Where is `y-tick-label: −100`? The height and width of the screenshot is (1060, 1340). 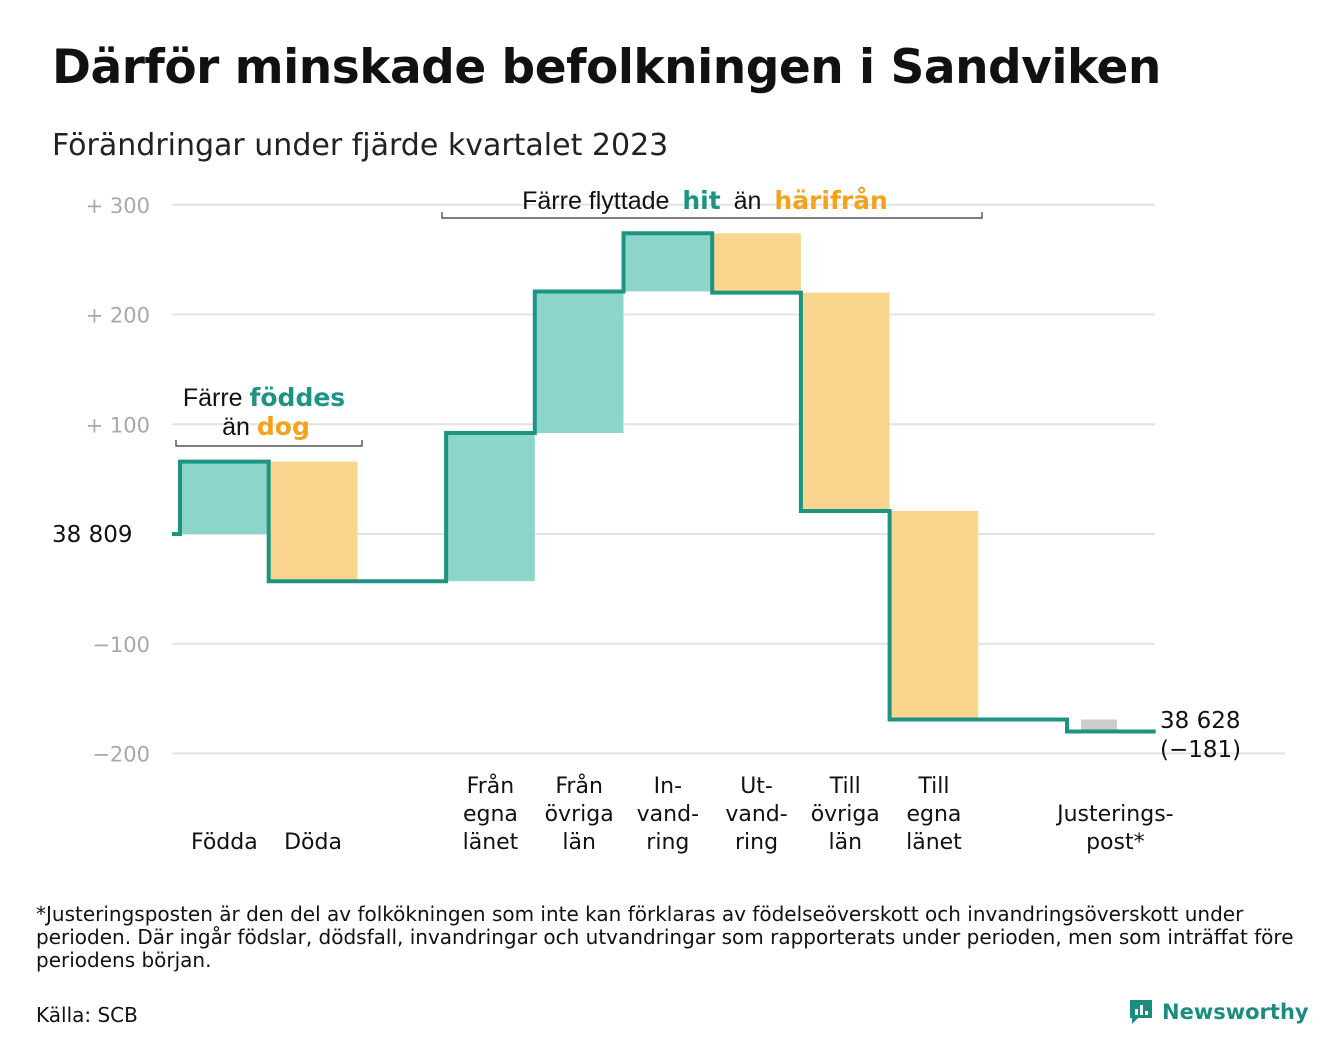 y-tick-label: −100 is located at coordinates (121, 645).